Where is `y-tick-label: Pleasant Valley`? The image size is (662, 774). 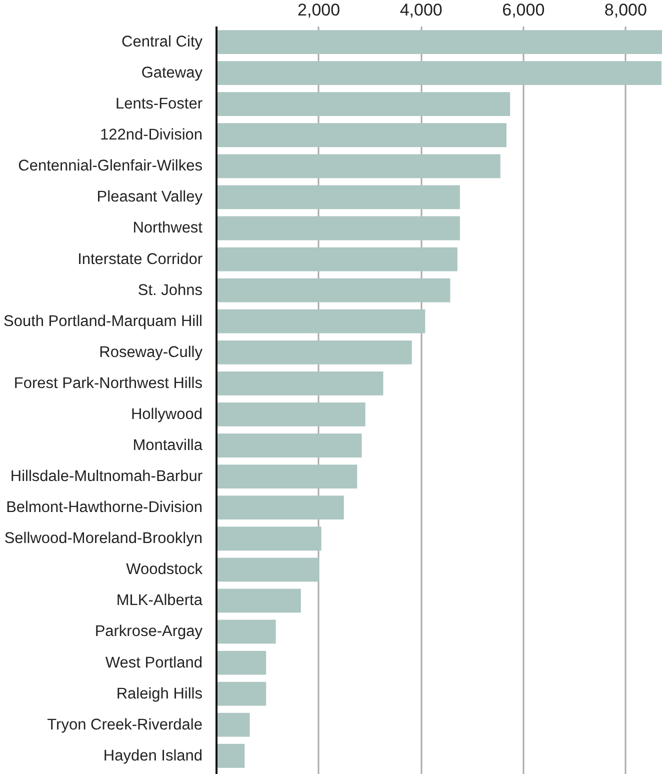
y-tick-label: Pleasant Valley is located at coordinates (149, 197).